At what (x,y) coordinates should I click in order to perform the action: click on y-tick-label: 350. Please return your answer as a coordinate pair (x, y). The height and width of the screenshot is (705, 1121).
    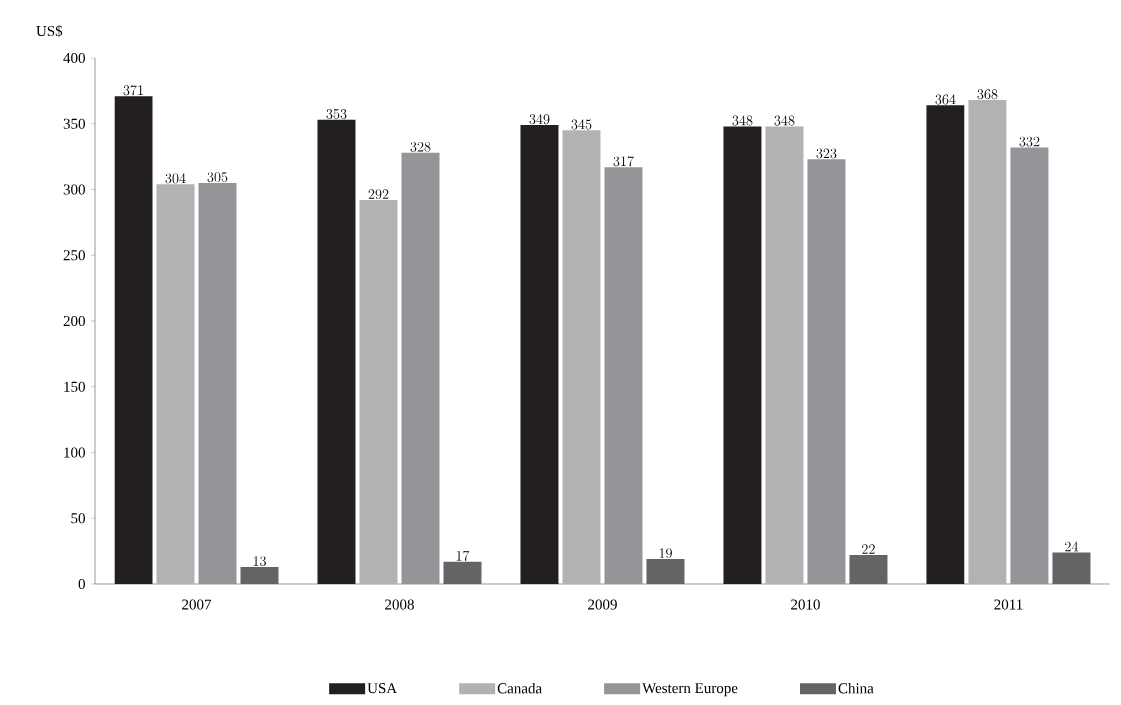
    Looking at the image, I should click on (74, 123).